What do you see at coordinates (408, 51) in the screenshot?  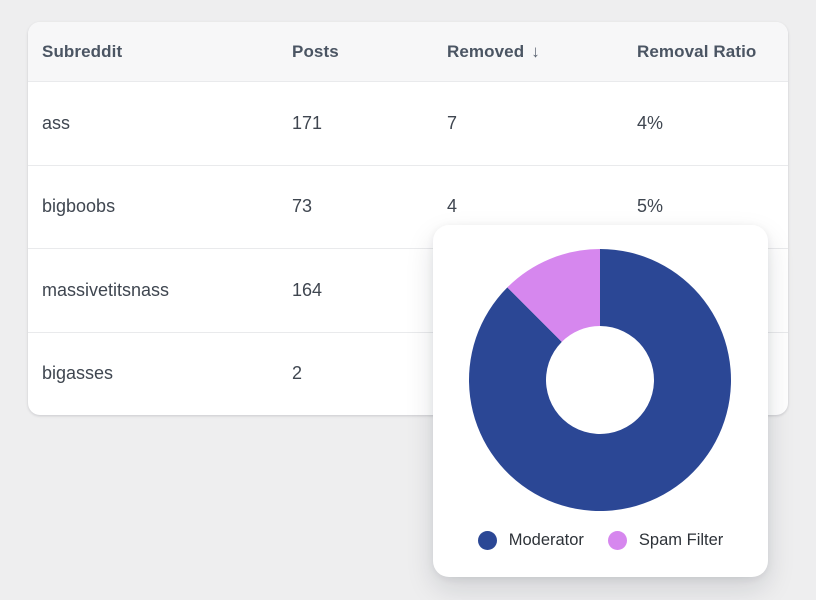 I see `table-header-row: Subreddit Posts Removed ↓ Removal Ratio` at bounding box center [408, 51].